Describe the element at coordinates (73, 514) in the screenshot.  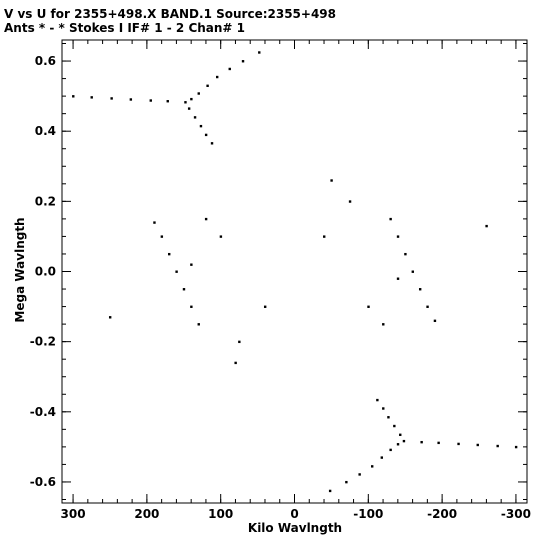
I see `x-tick-label: 300` at that location.